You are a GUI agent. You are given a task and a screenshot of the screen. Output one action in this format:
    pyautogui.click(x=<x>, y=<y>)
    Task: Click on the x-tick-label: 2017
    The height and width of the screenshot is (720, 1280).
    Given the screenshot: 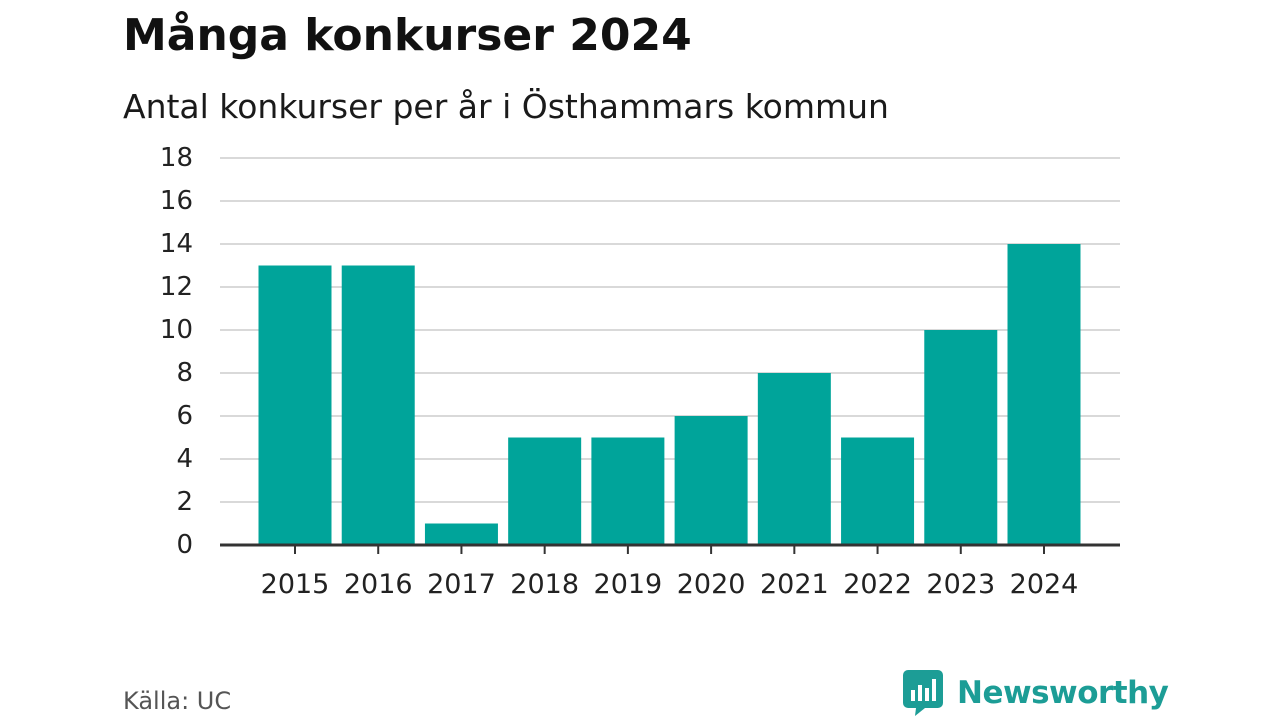 What is the action you would take?
    pyautogui.click(x=461, y=584)
    